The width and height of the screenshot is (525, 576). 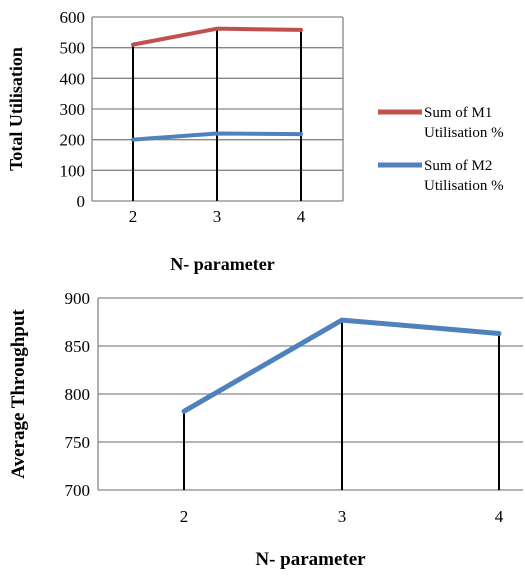 I want to click on y-tick-label: 200, so click(x=73, y=140).